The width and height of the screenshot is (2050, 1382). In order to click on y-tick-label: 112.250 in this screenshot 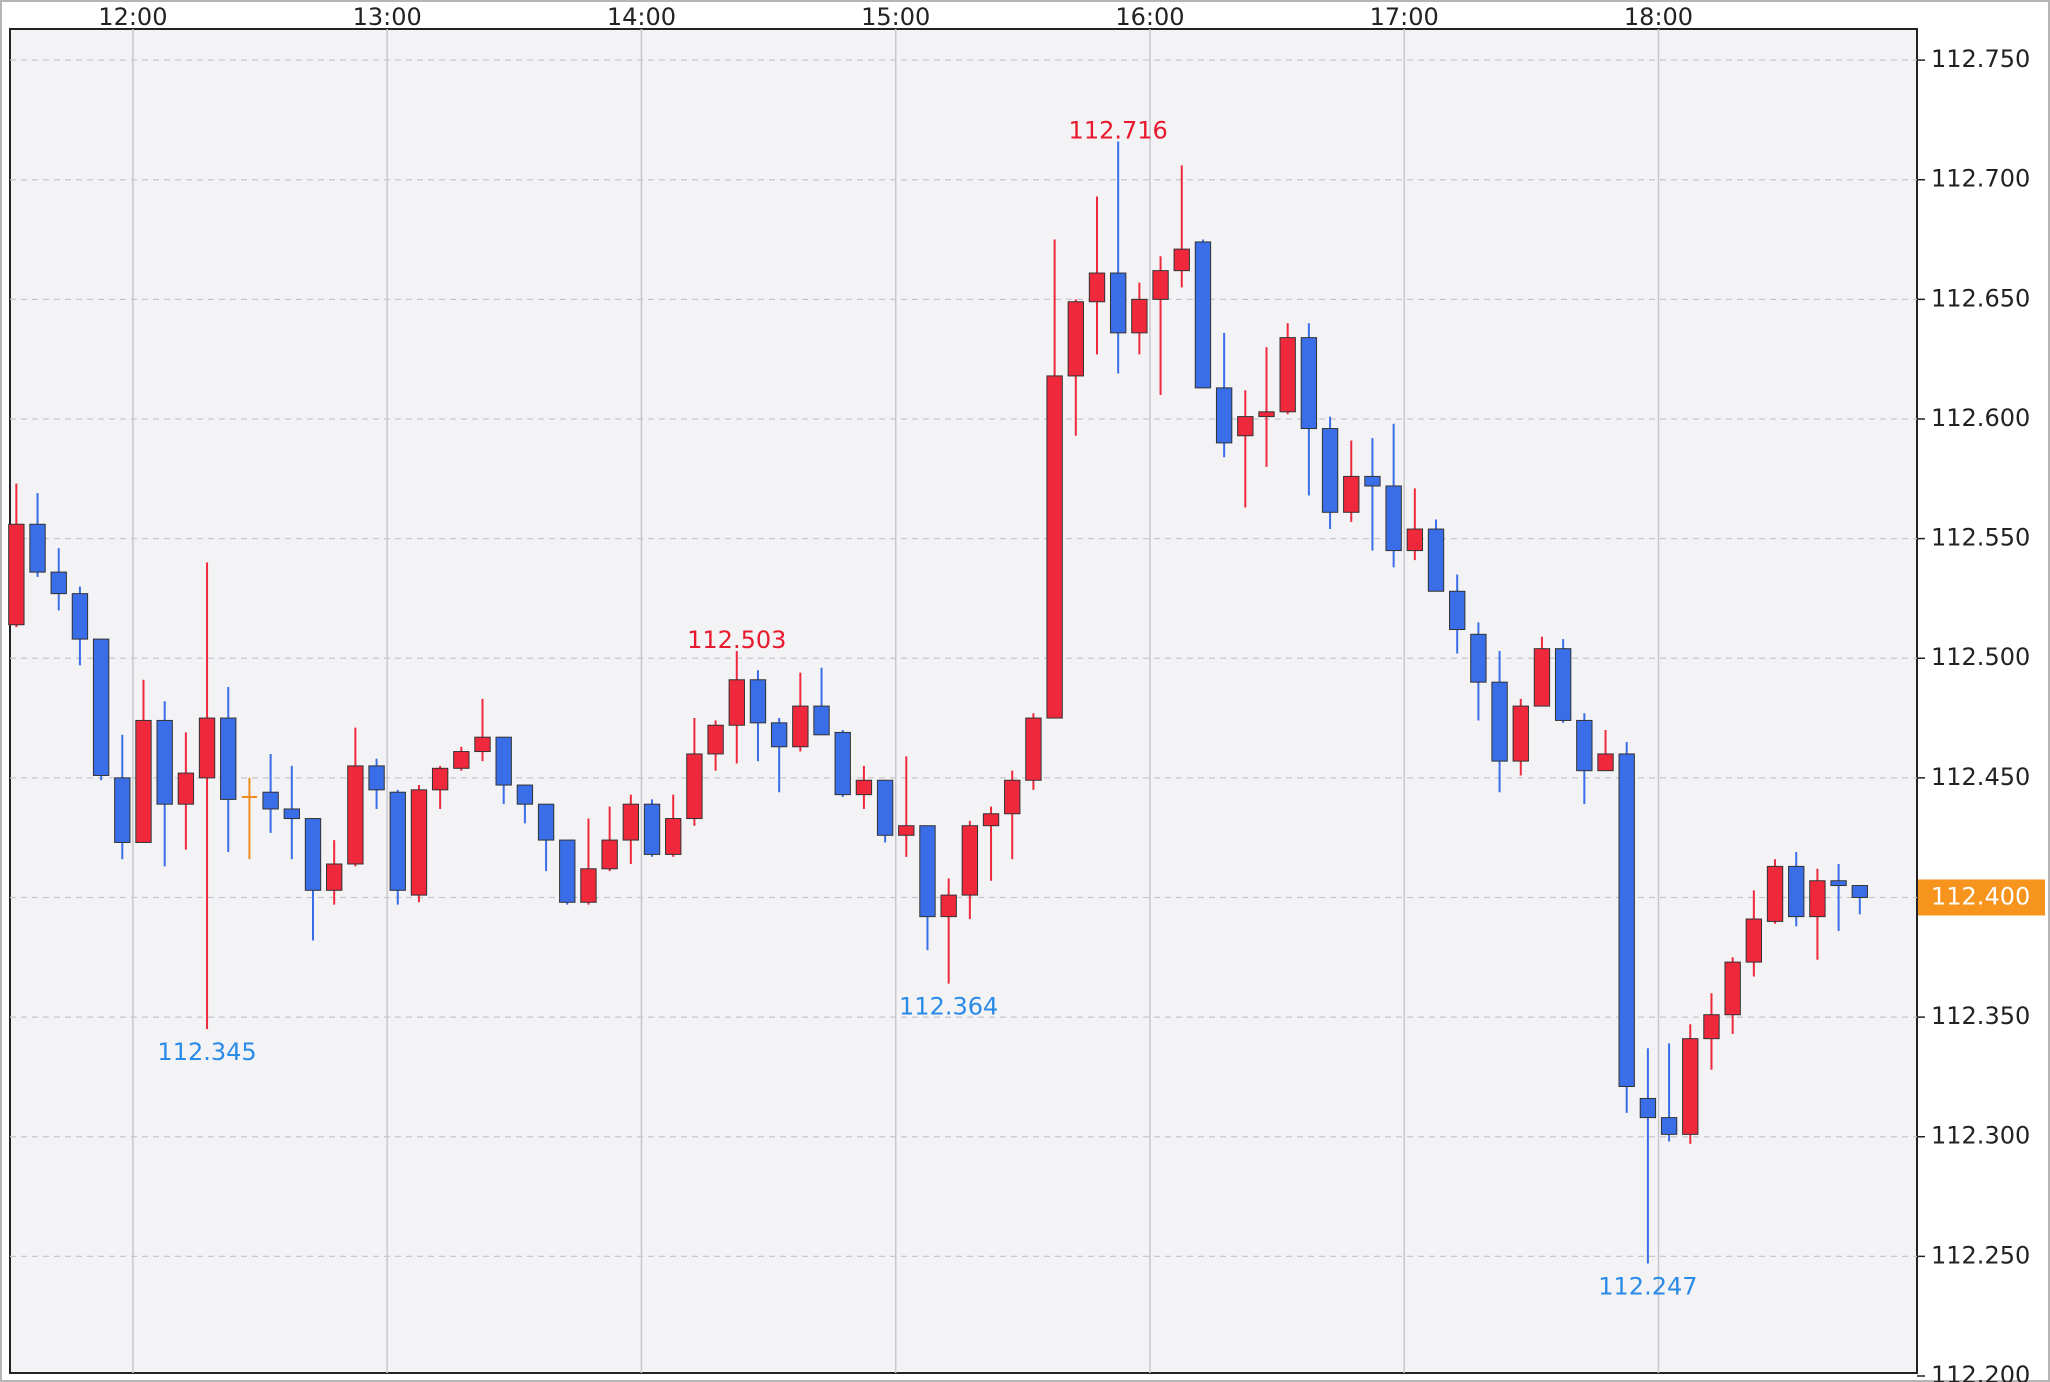, I will do `click(1980, 1255)`.